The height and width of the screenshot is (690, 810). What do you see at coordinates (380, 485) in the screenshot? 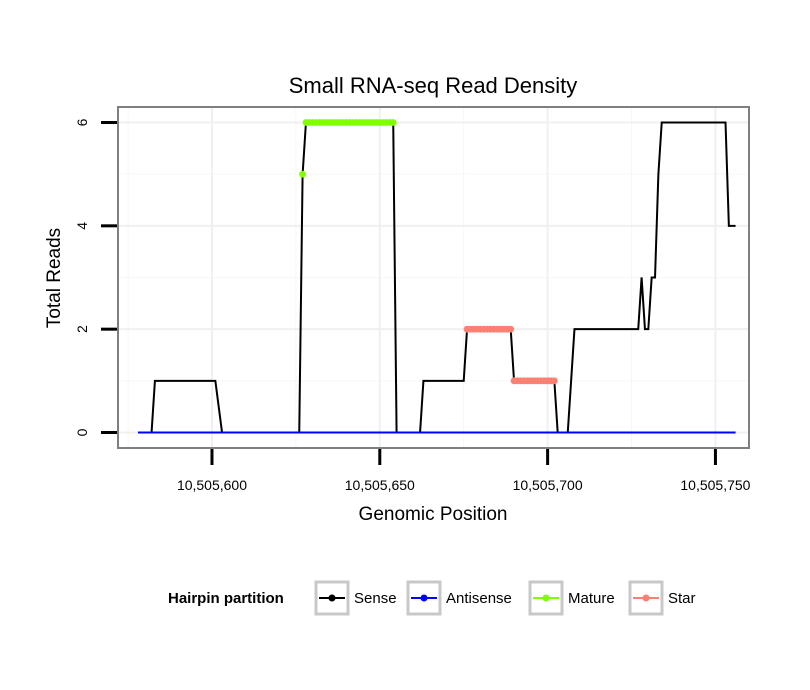
I see `x-tick-label: 10,505,650` at bounding box center [380, 485].